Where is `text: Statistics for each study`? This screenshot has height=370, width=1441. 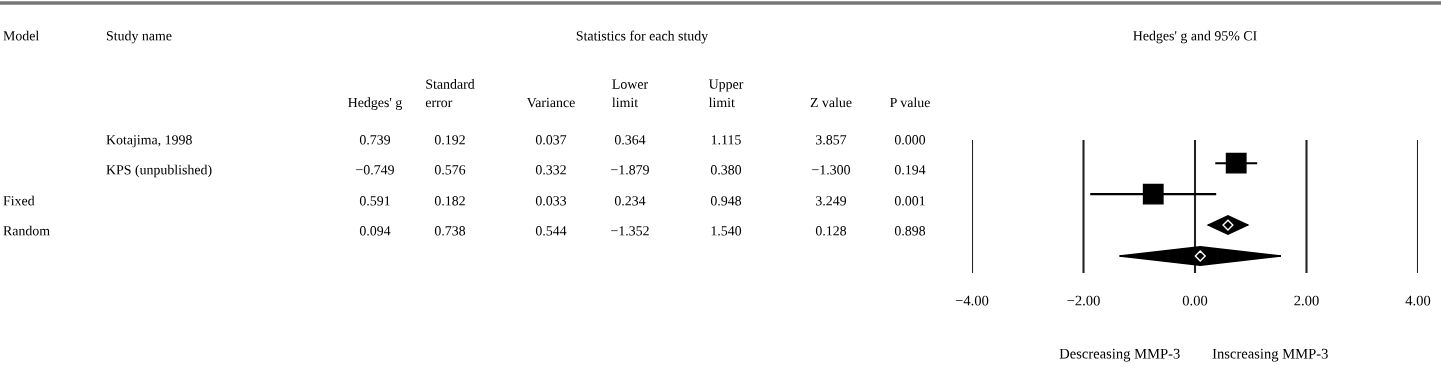 text: Statistics for each study is located at coordinates (642, 37).